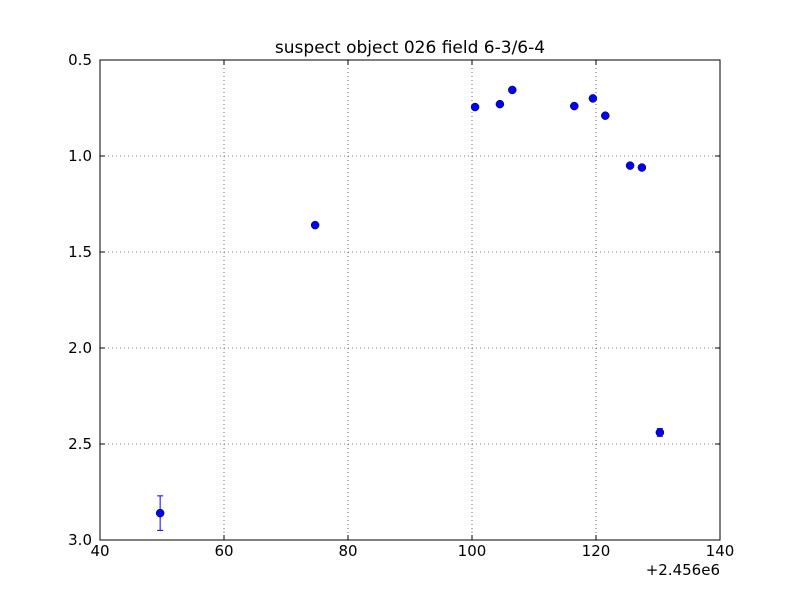 Image resolution: width=800 pixels, height=600 pixels. What do you see at coordinates (410, 48) in the screenshot?
I see `chart-title: suspect object 026 field 6-3/6-4` at bounding box center [410, 48].